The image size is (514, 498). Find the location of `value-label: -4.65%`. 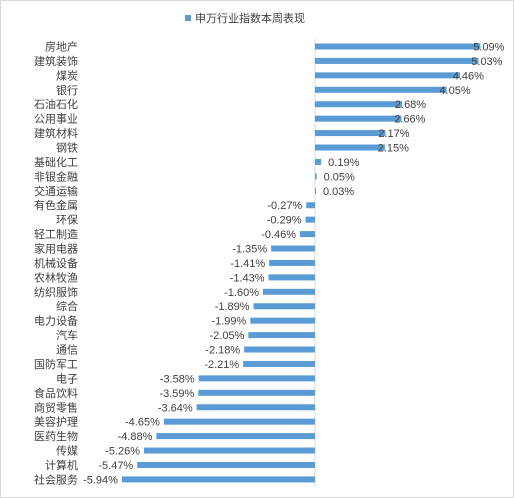

value-label: -4.65% is located at coordinates (142, 423).